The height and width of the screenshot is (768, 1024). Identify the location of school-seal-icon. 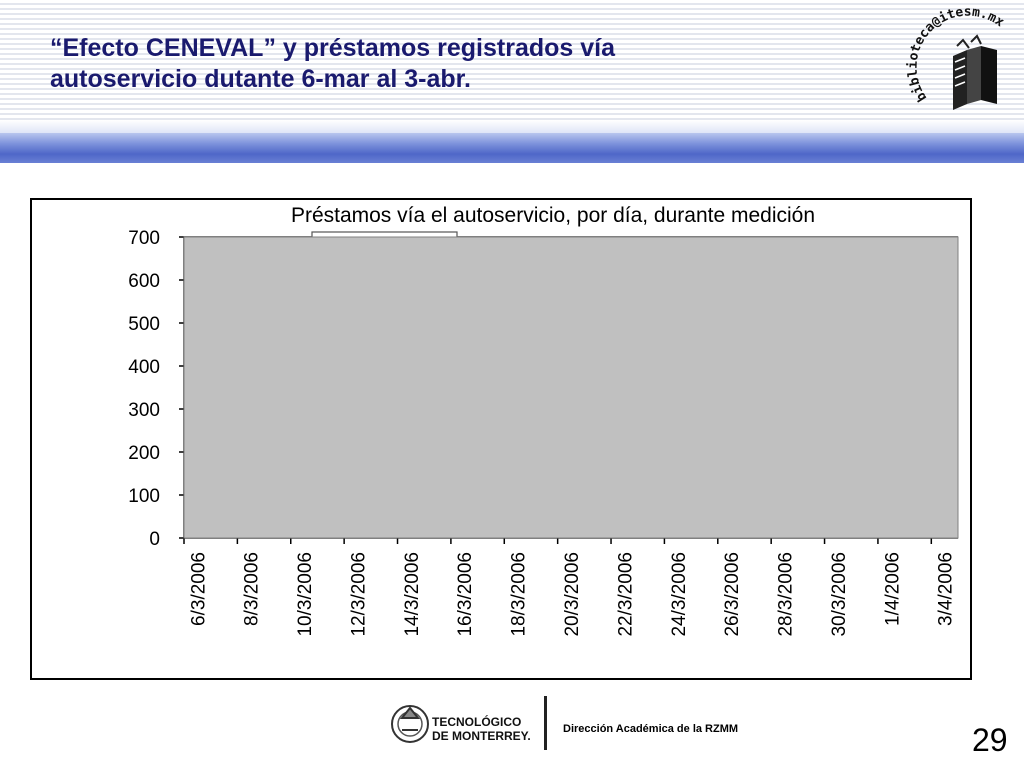
(410, 724).